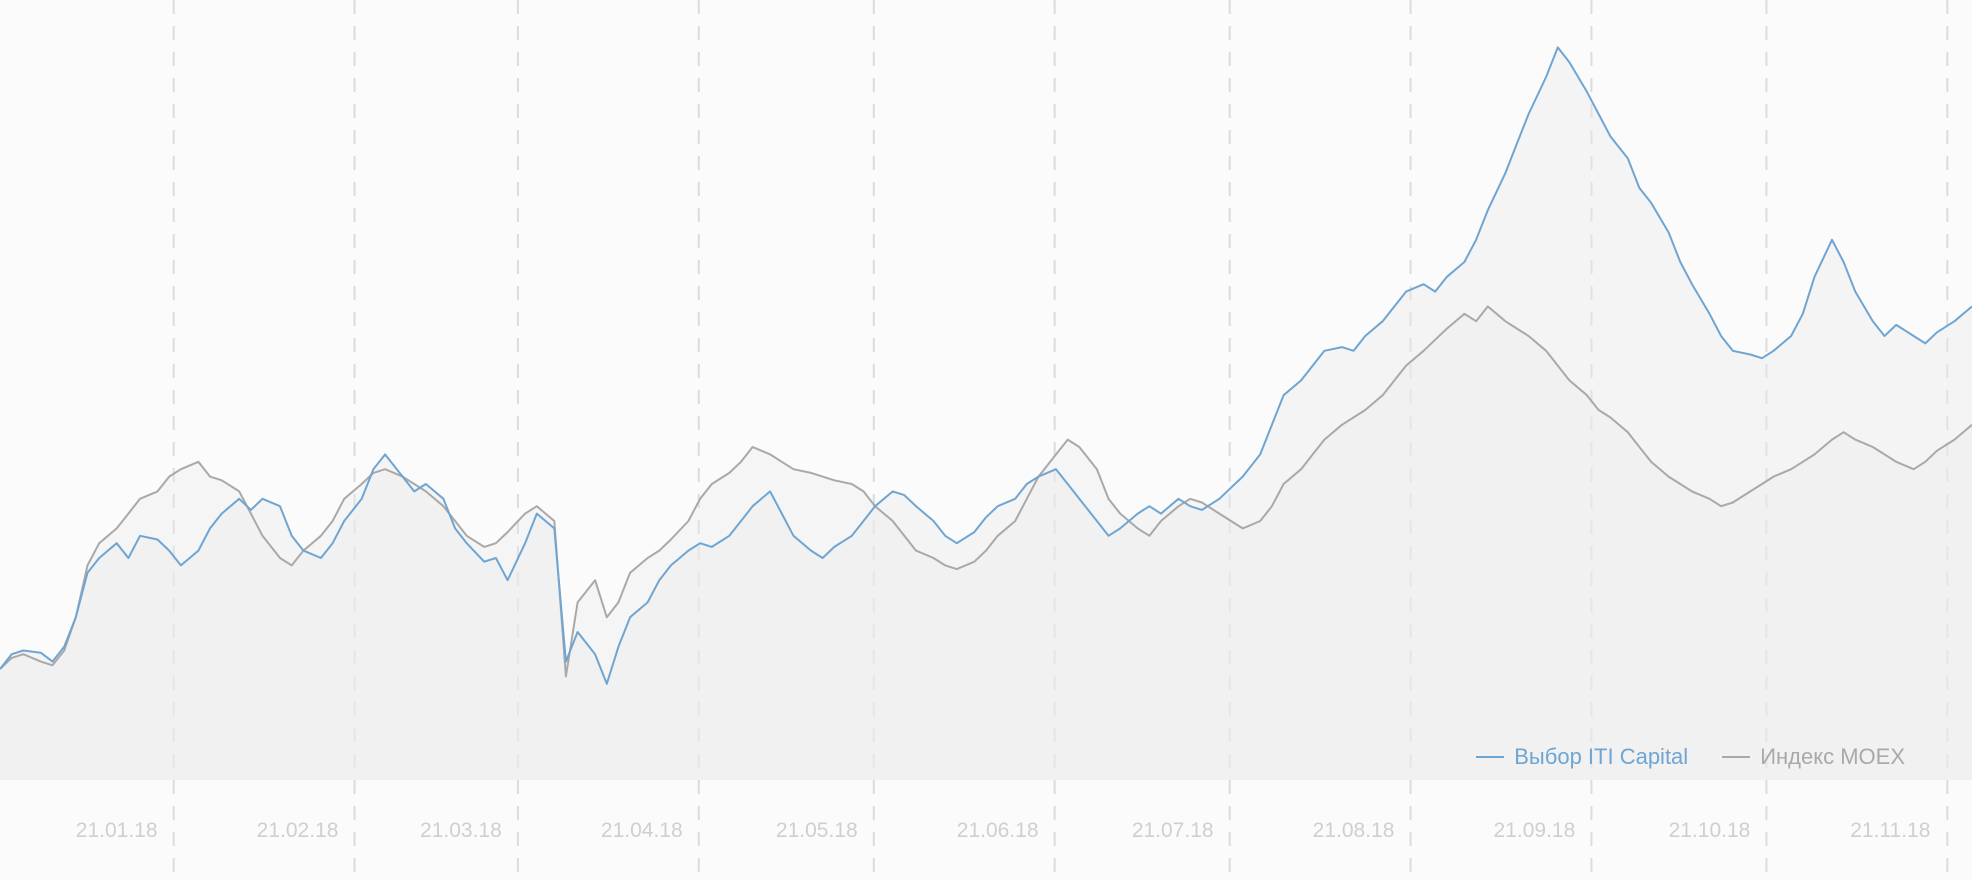 The image size is (1972, 880). What do you see at coordinates (1601, 756) in the screenshot?
I see `legend-label-iti: Выбор ITI Capital` at bounding box center [1601, 756].